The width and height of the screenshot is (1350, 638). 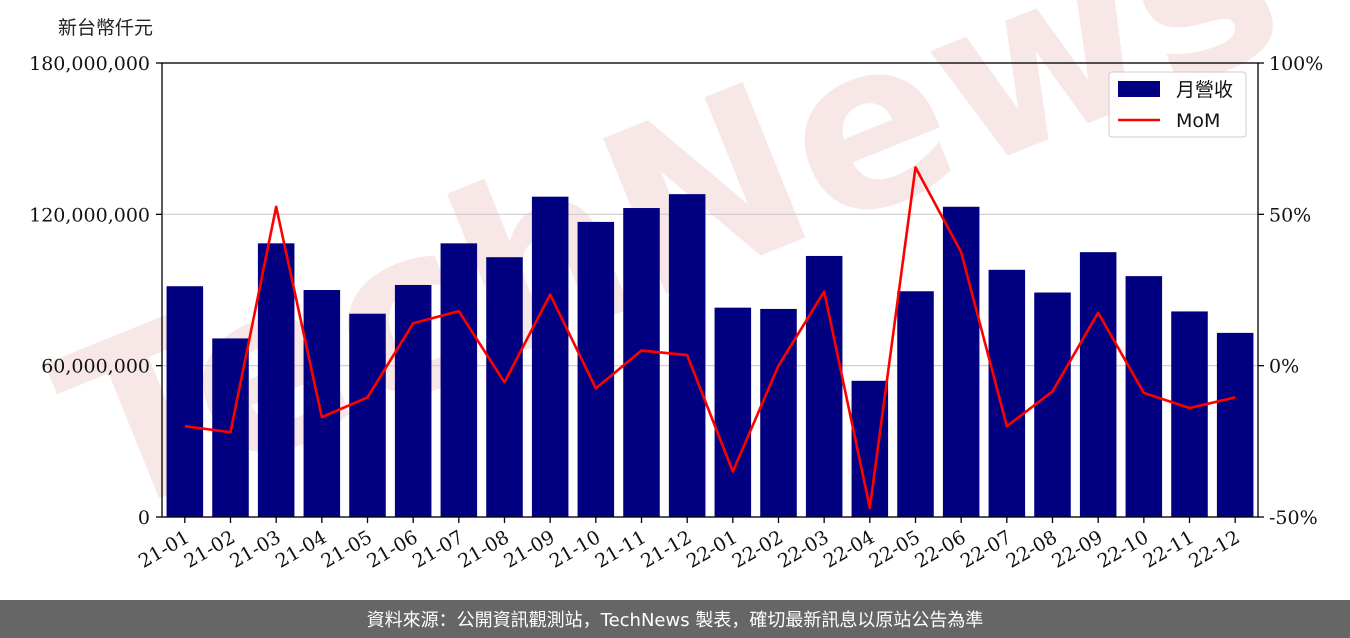 What do you see at coordinates (1169, 549) in the screenshot?
I see `x-tick-label: 22-11` at bounding box center [1169, 549].